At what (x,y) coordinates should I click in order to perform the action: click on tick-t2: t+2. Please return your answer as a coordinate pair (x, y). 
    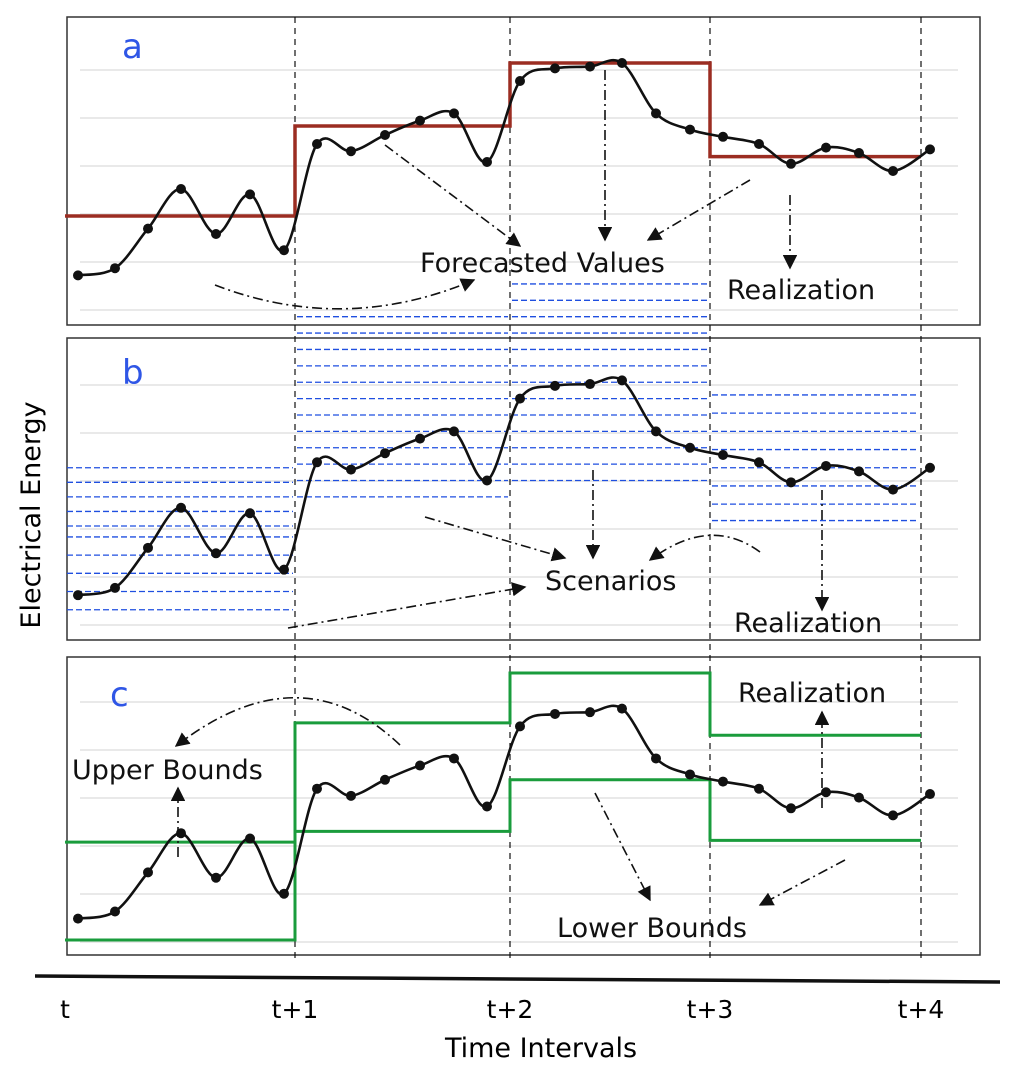
    Looking at the image, I should click on (510, 1009).